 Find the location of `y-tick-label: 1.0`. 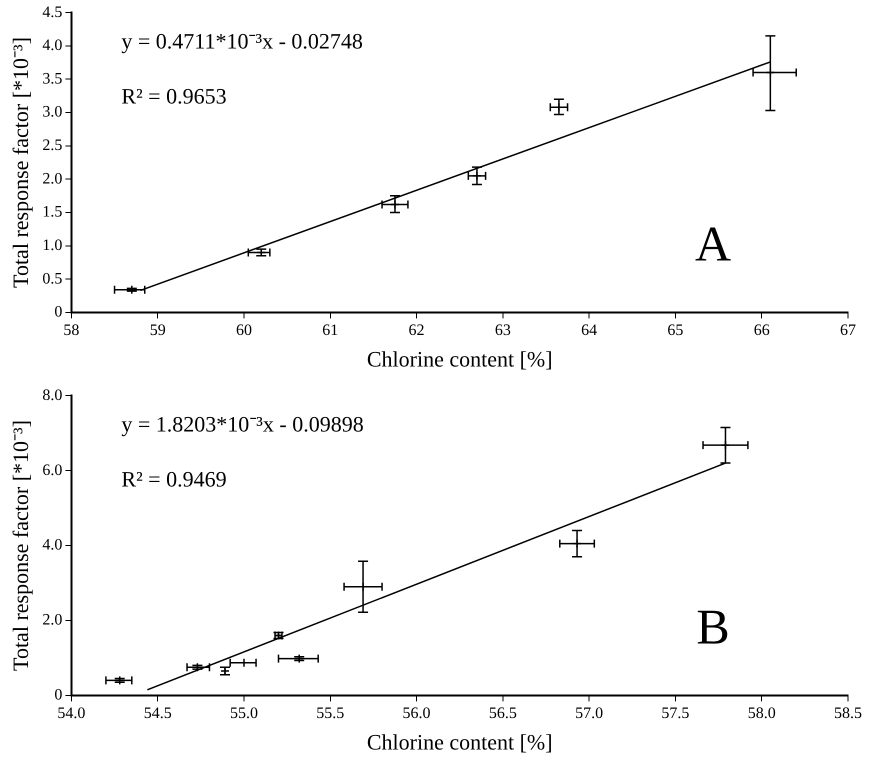

y-tick-label: 1.0 is located at coordinates (52, 245).